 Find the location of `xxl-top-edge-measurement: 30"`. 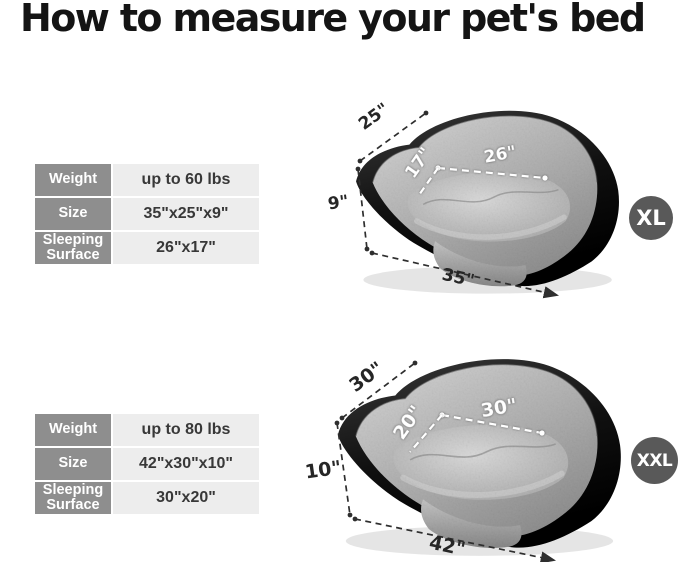

xxl-top-edge-measurement: 30" is located at coordinates (366, 377).